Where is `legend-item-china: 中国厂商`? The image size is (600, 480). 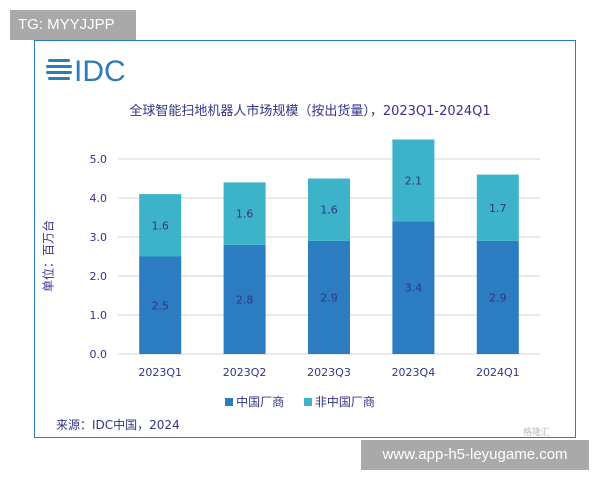
legend-item-china: 中国厂商 is located at coordinates (254, 402).